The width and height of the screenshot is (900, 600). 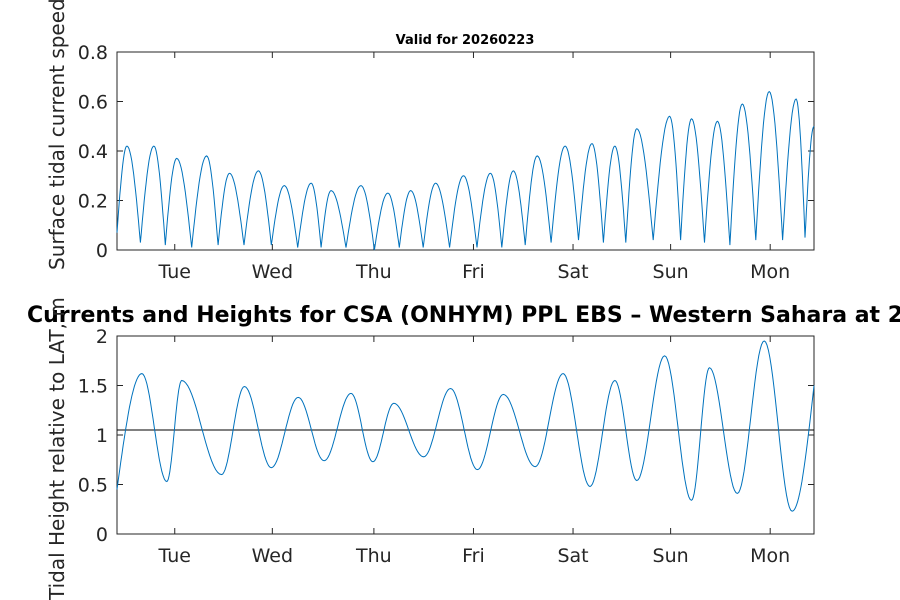 What do you see at coordinates (93, 202) in the screenshot?
I see `current-speed-y-tick-label: 0.2` at bounding box center [93, 202].